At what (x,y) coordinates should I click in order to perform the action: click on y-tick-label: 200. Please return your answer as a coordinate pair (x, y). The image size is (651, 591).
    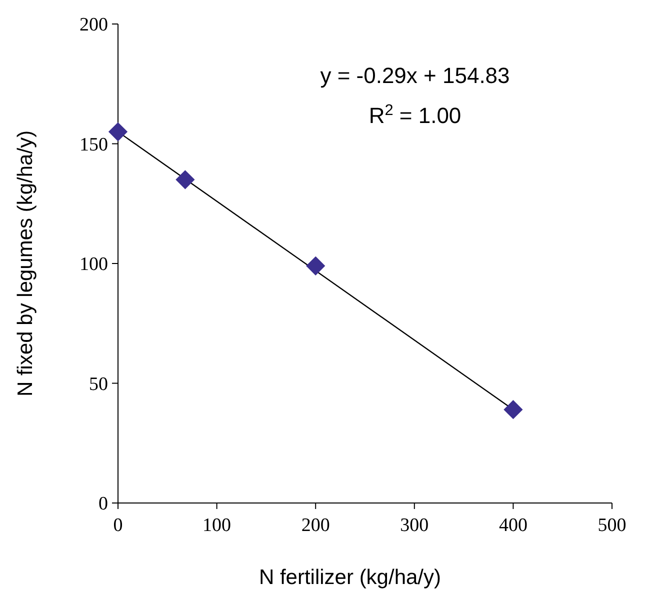
    Looking at the image, I should click on (94, 25).